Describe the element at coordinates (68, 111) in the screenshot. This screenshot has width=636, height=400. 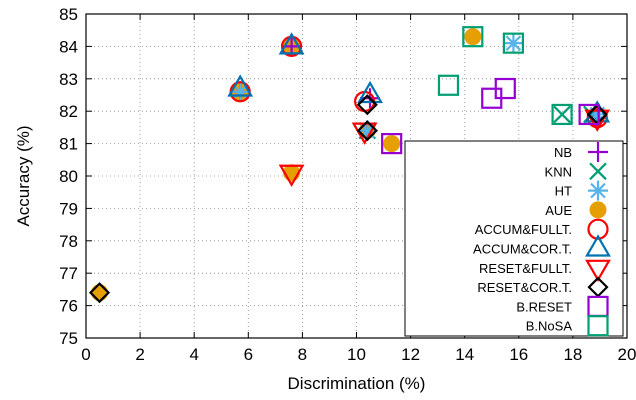
I see `y-tick-label: 82` at that location.